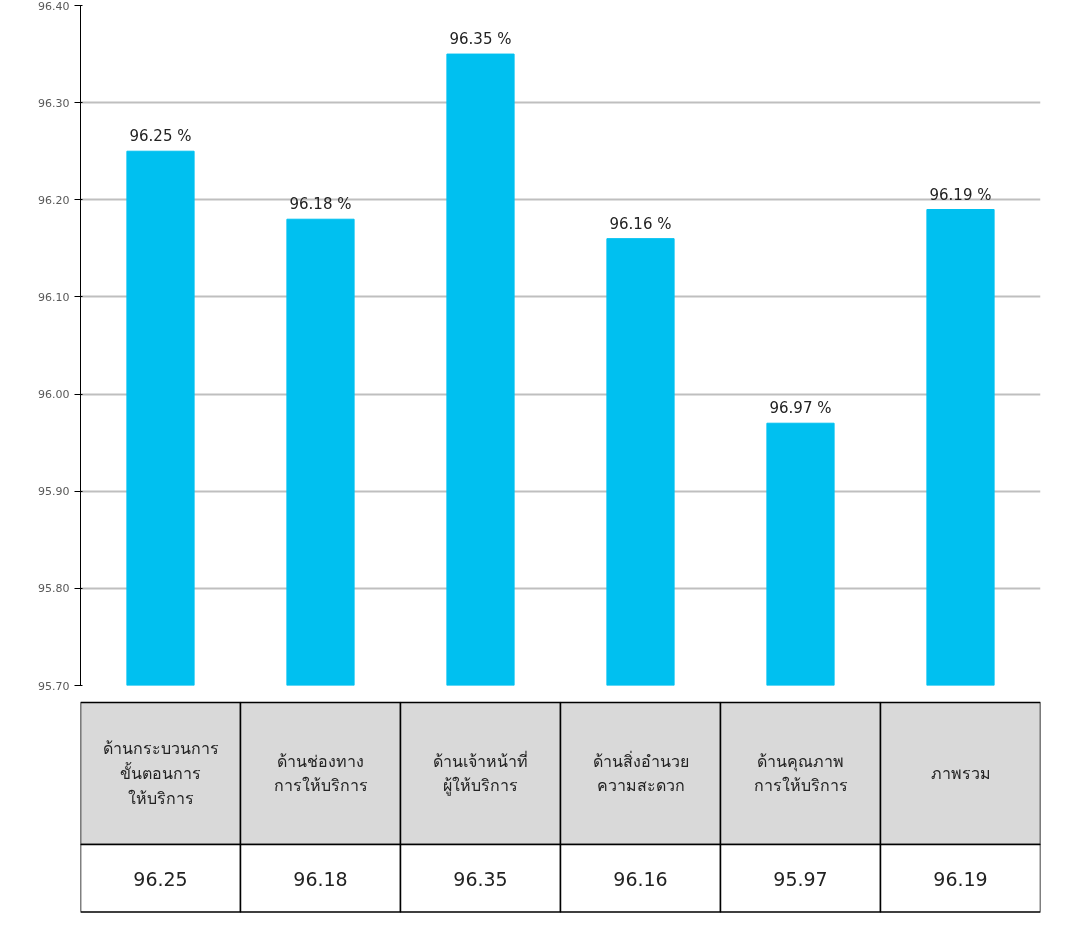 The image size is (1070, 931). What do you see at coordinates (480, 773) in the screenshot?
I see `x-tick-label: ด้านเจ้าหน้าที่ ผู้ให้บริการ` at bounding box center [480, 773].